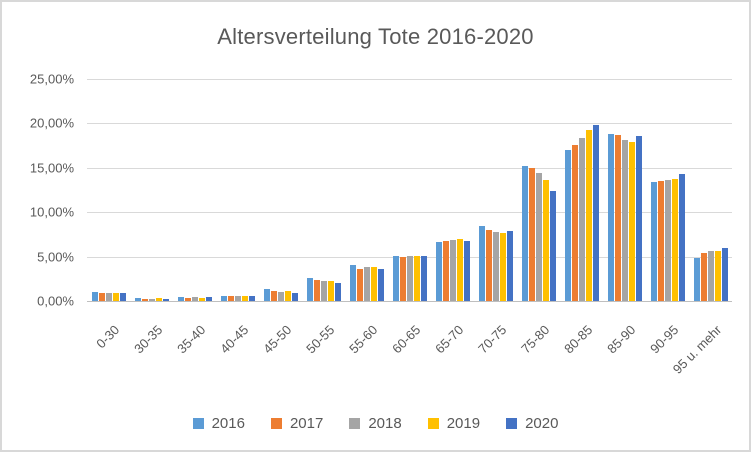 The height and width of the screenshot is (452, 751). Describe the element at coordinates (703, 277) in the screenshot. I see `bar-2017-95 u. mehr` at that location.